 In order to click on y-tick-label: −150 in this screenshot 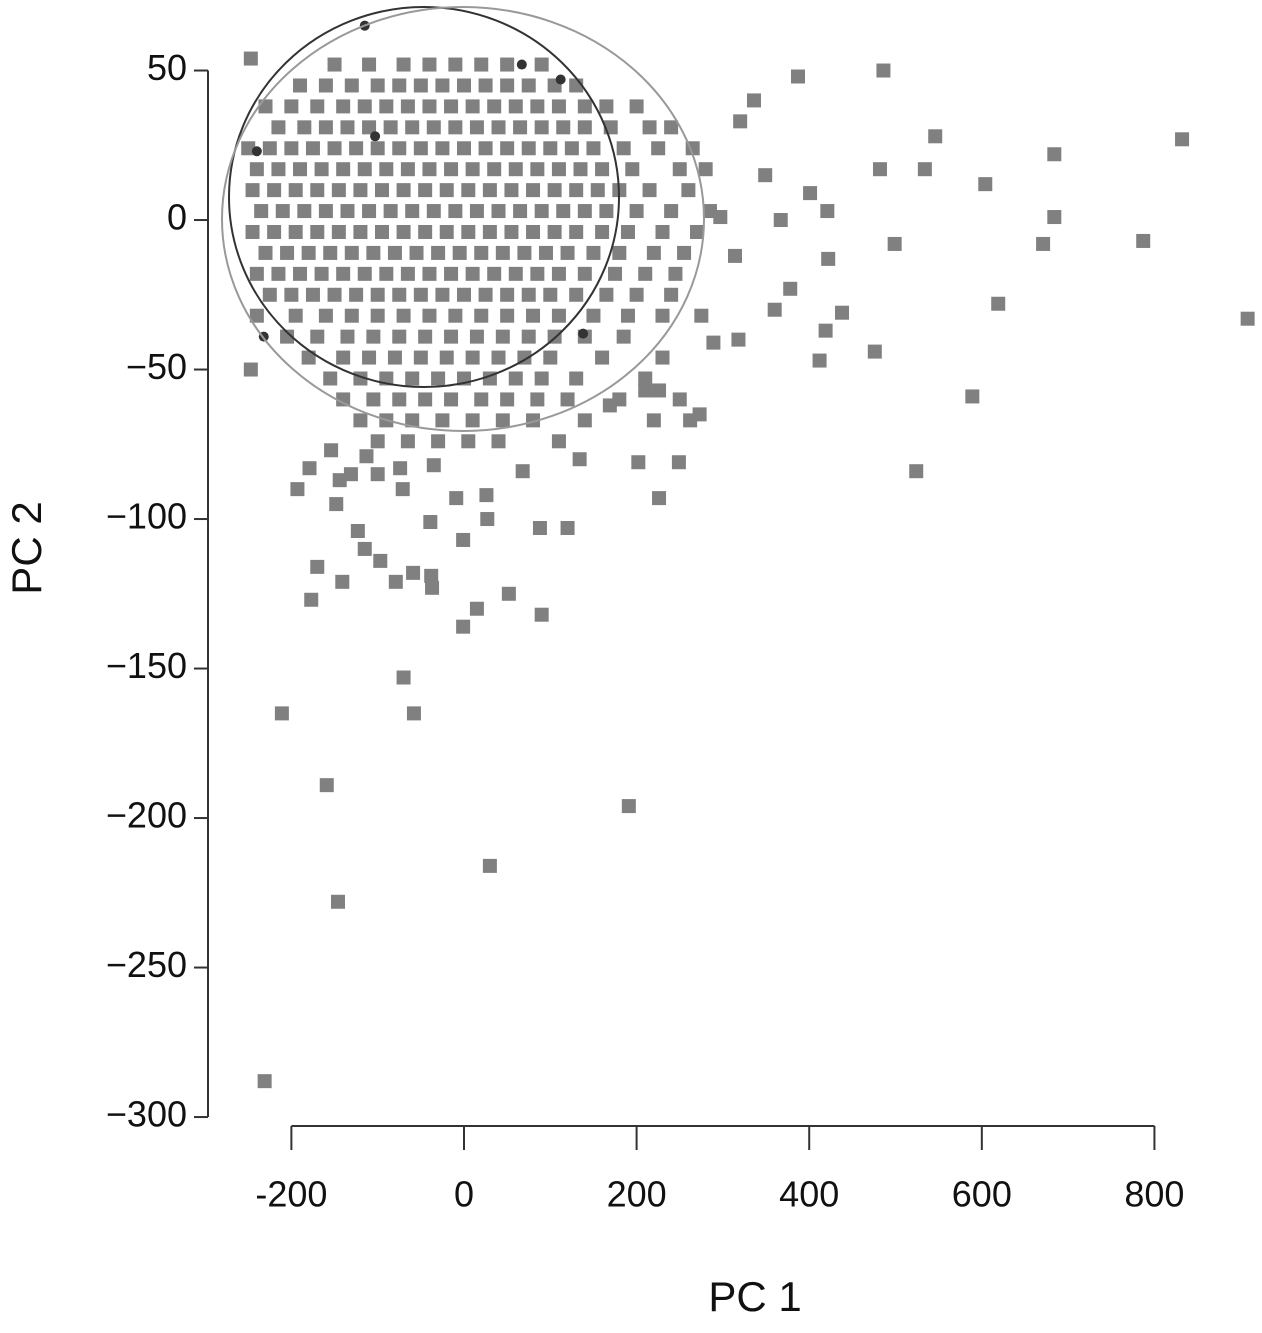, I will do `click(146, 665)`.